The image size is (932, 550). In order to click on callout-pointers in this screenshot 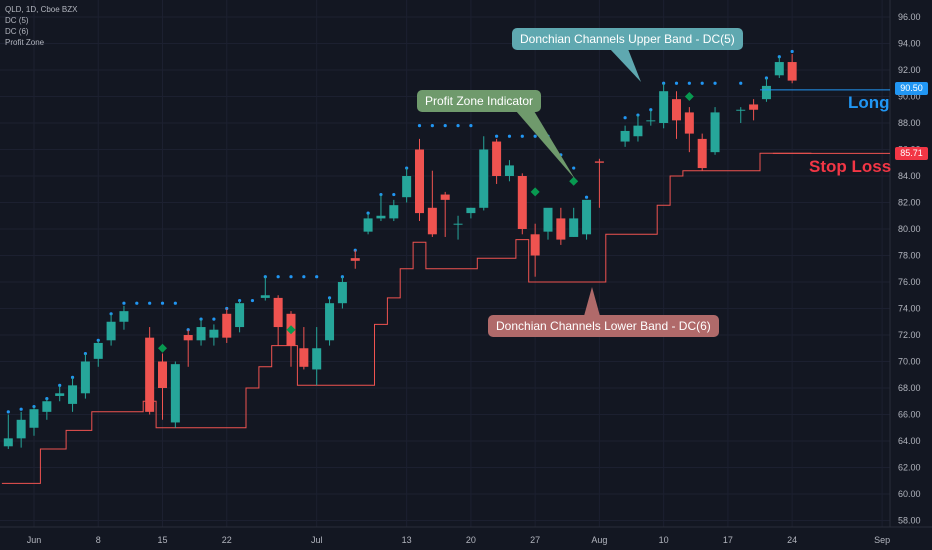, I will do `click(578, 182)`.